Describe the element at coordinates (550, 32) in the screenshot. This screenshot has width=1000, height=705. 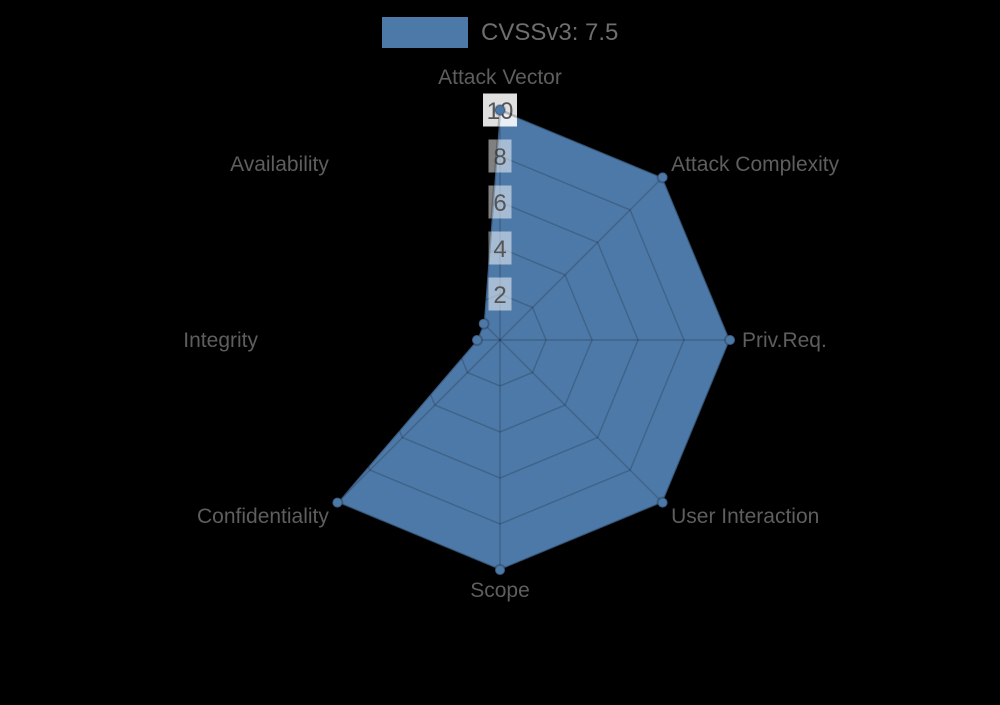
I see `legend-label: CVSSv3: 7.5` at that location.